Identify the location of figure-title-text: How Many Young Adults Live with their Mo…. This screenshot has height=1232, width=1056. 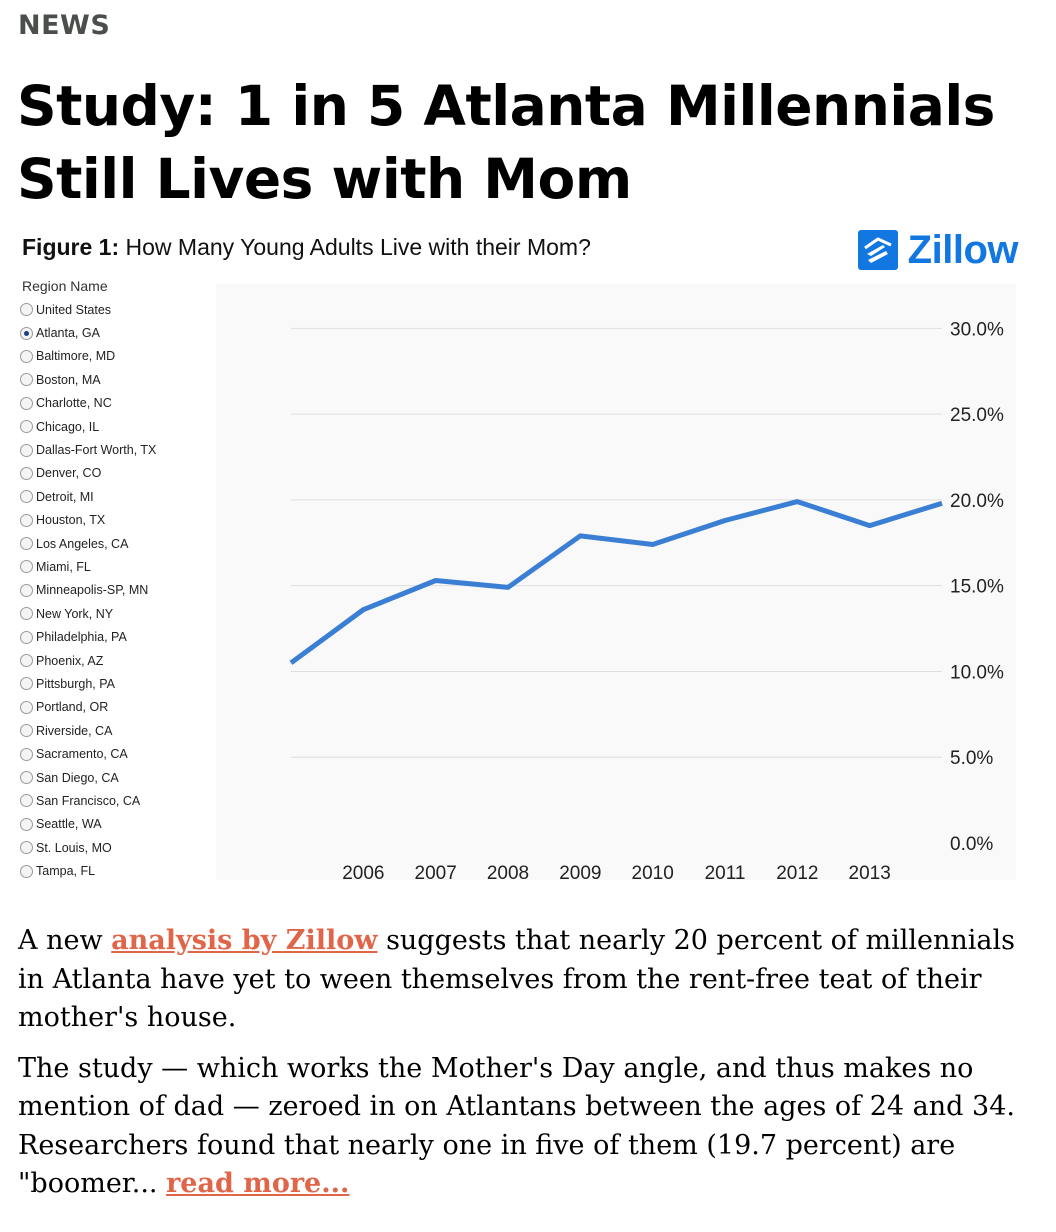
(355, 247).